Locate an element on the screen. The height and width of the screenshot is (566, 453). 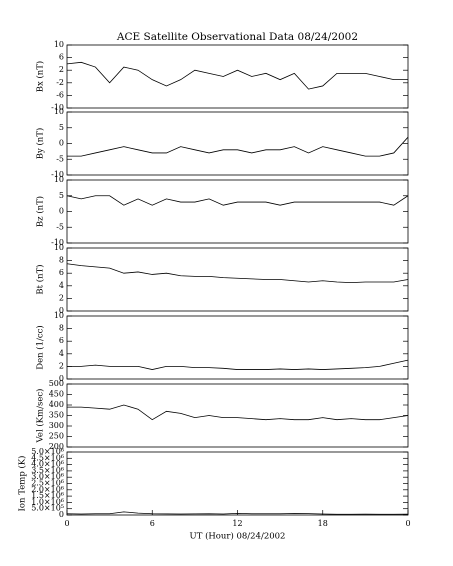
y-tick-label: 4.0×10⁶ is located at coordinates (47, 464).